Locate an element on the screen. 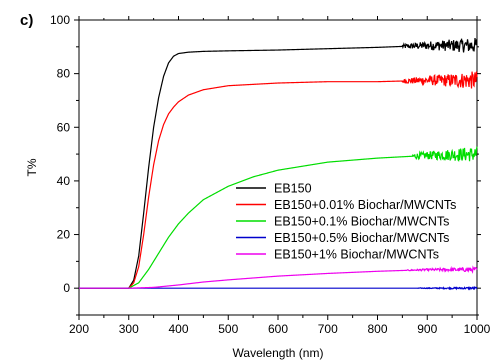 The image size is (491, 361). y-tick-label: 0 is located at coordinates (66, 288).